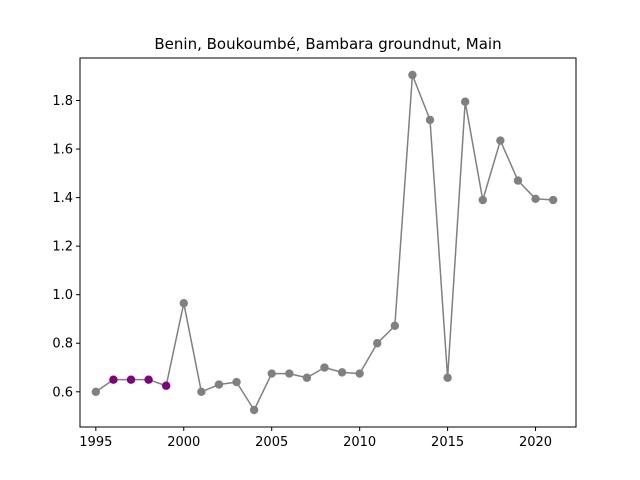  What do you see at coordinates (62, 295) in the screenshot?
I see `y-tick-label: 1.0` at bounding box center [62, 295].